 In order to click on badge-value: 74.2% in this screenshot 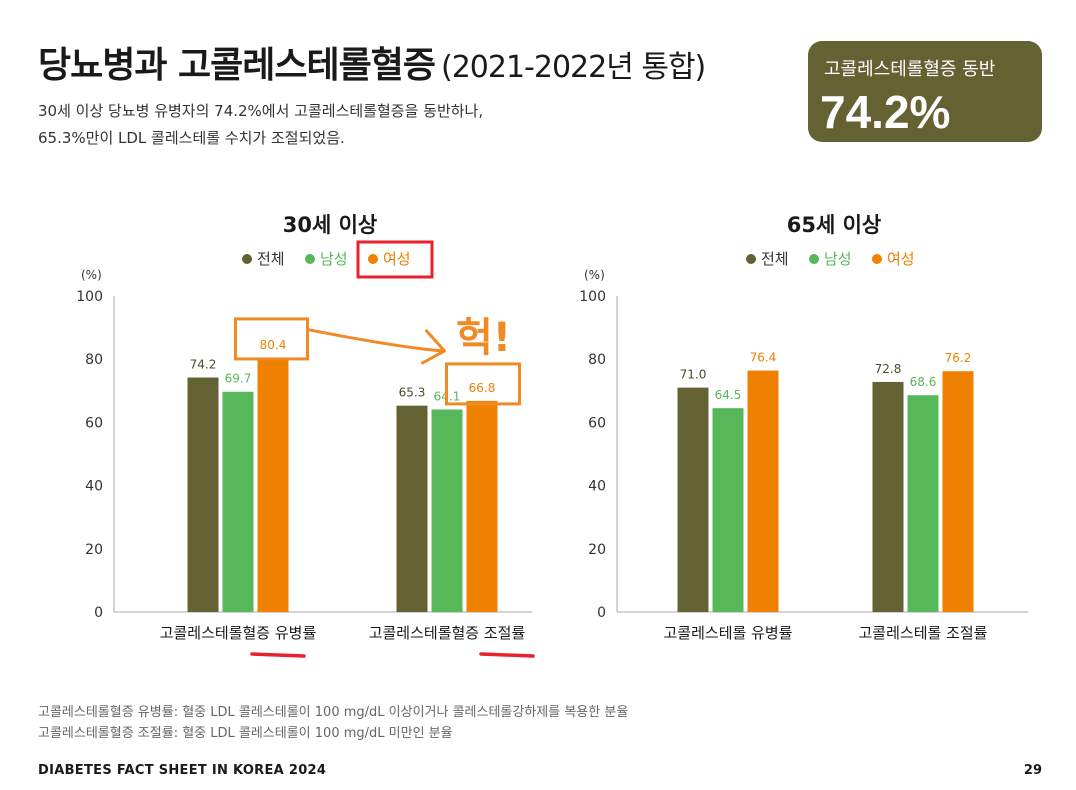, I will do `click(885, 112)`.